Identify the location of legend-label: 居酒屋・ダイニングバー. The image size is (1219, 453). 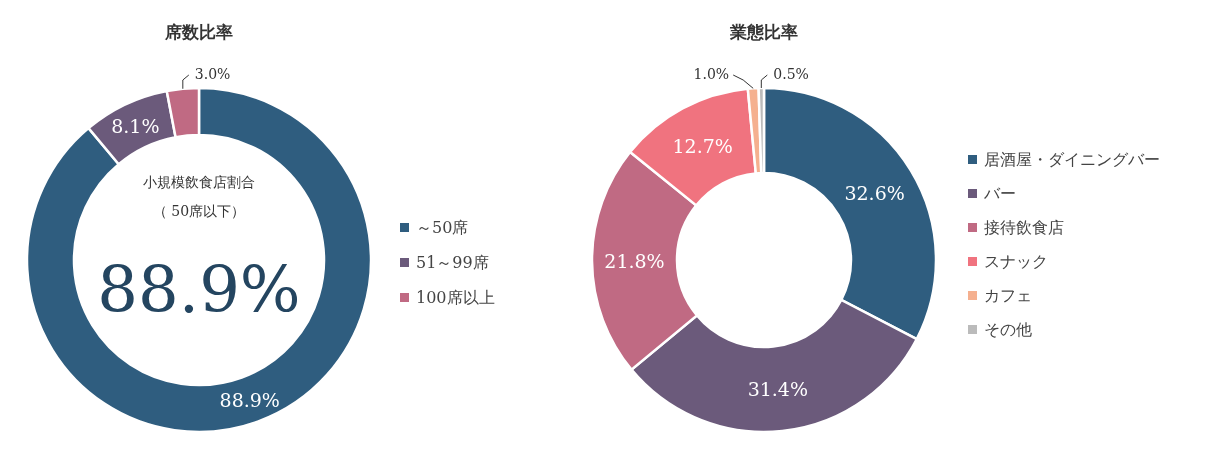
(1072, 159).